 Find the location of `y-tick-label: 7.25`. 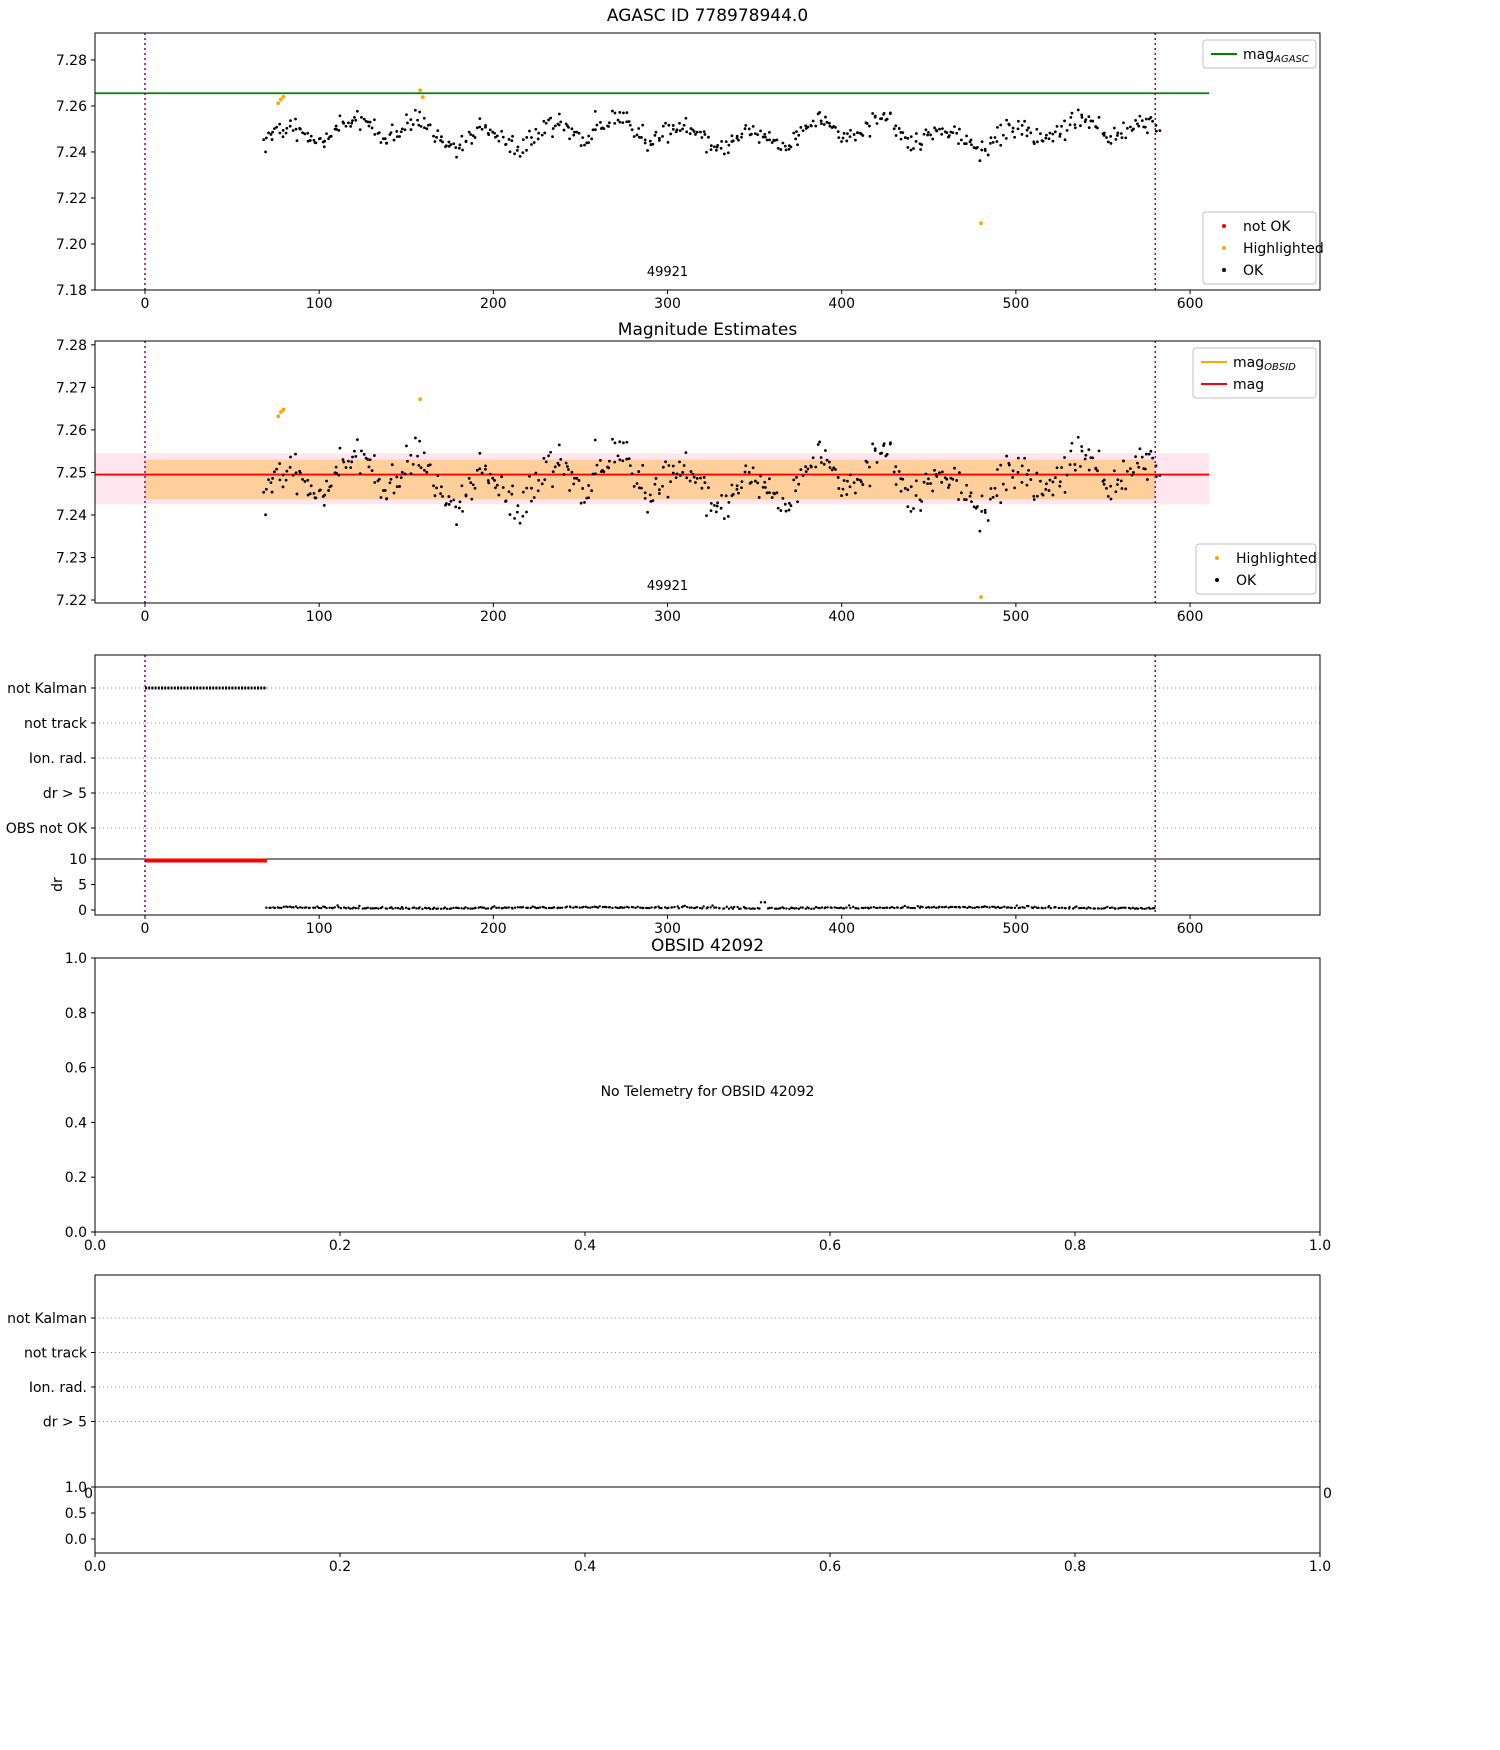

y-tick-label: 7.25 is located at coordinates (71, 473).